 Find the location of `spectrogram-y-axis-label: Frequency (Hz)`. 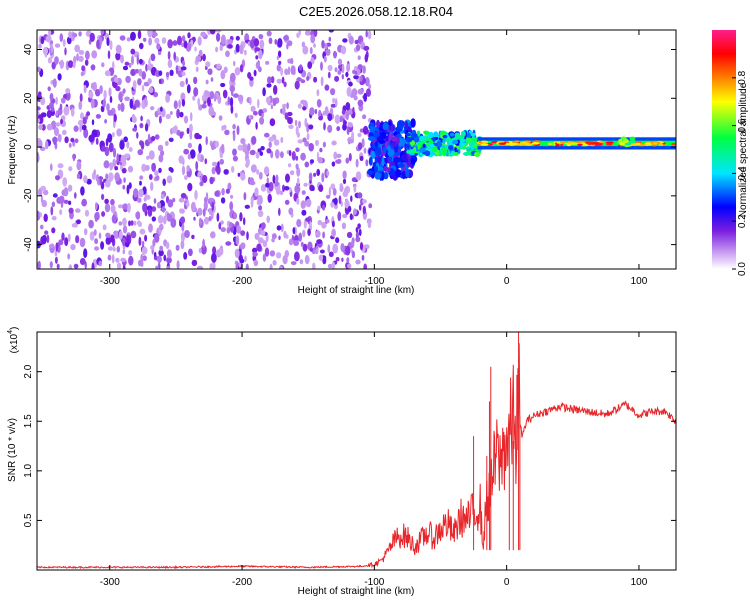

spectrogram-y-axis-label: Frequency (Hz) is located at coordinates (12, 150).